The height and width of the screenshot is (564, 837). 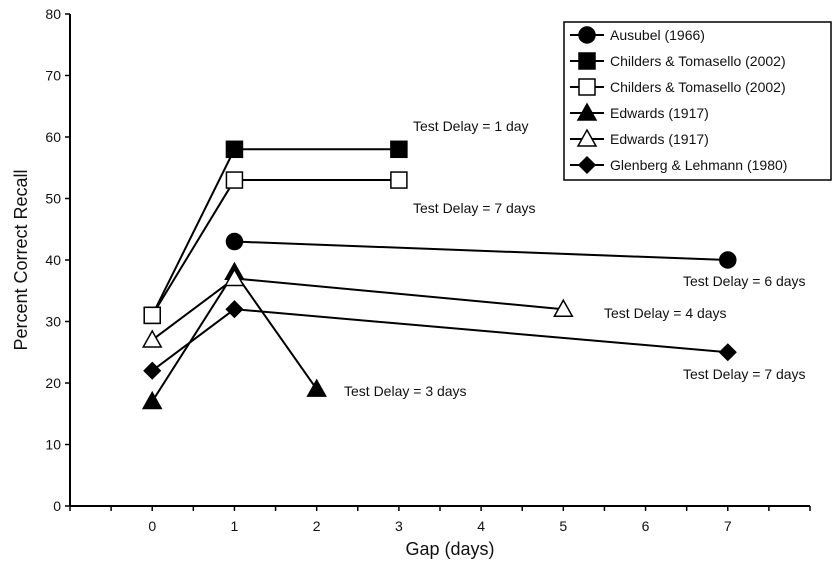 What do you see at coordinates (481, 526) in the screenshot?
I see `x-tick-label: 4` at bounding box center [481, 526].